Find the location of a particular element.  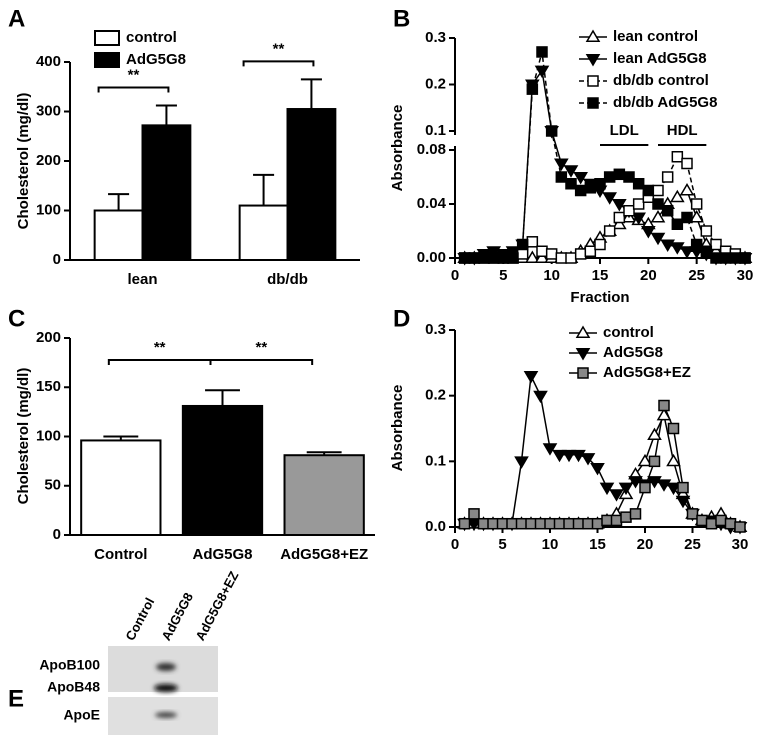

x-axis-title: Fraction is located at coordinates (599, 297).